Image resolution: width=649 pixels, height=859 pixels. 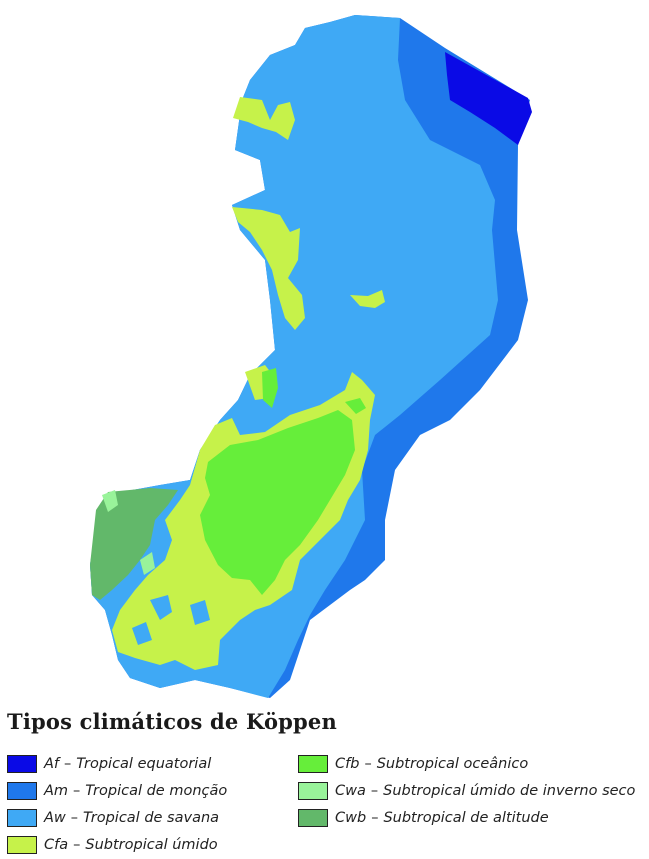 I want to click on legend-item-af: Af – Tropical equatorial, so click(x=109, y=764).